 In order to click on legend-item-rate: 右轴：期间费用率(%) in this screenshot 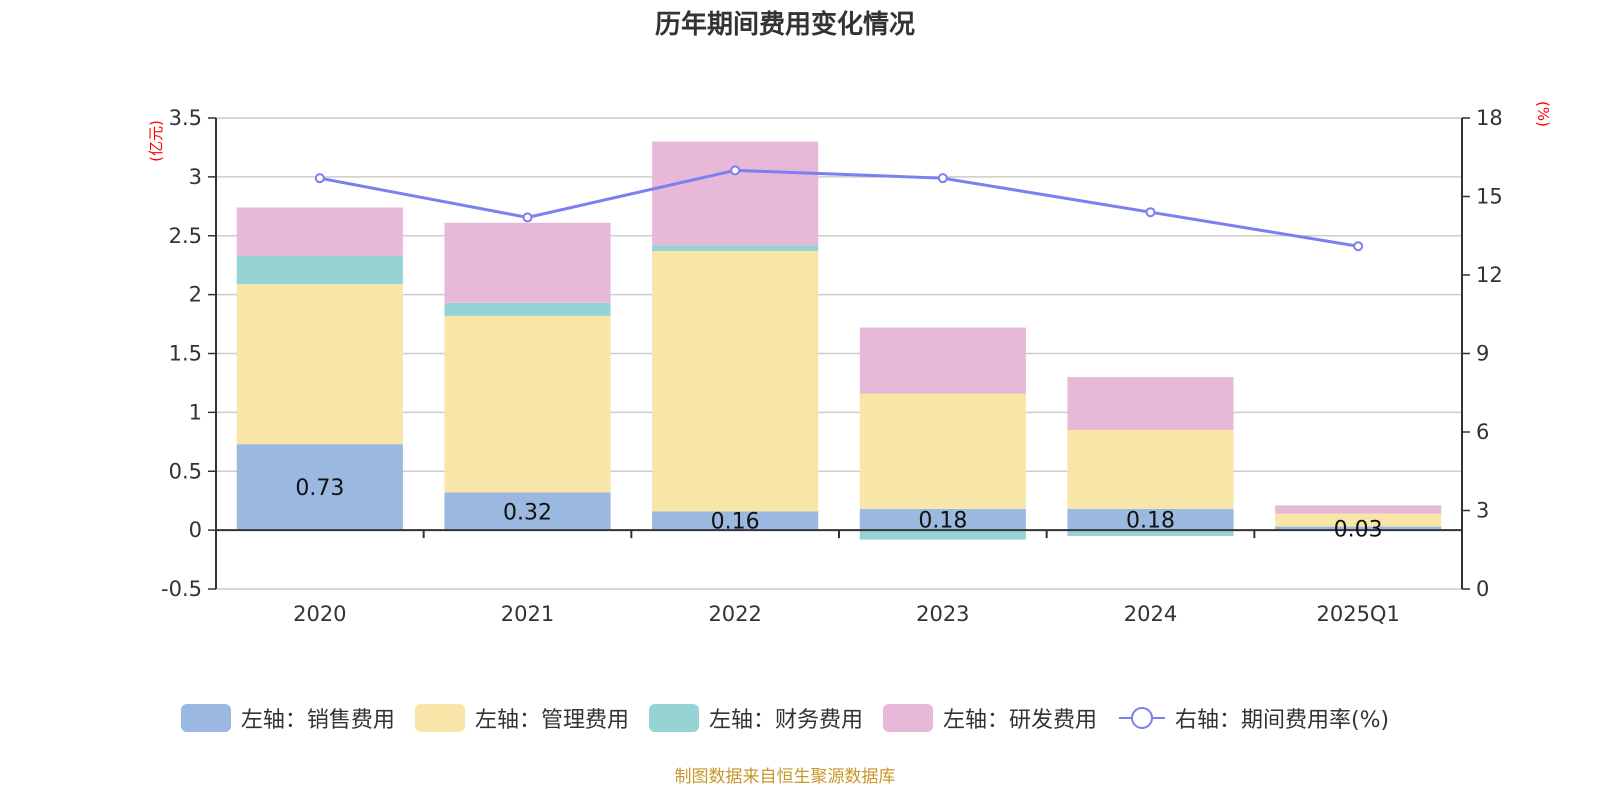, I will do `click(1253, 718)`.